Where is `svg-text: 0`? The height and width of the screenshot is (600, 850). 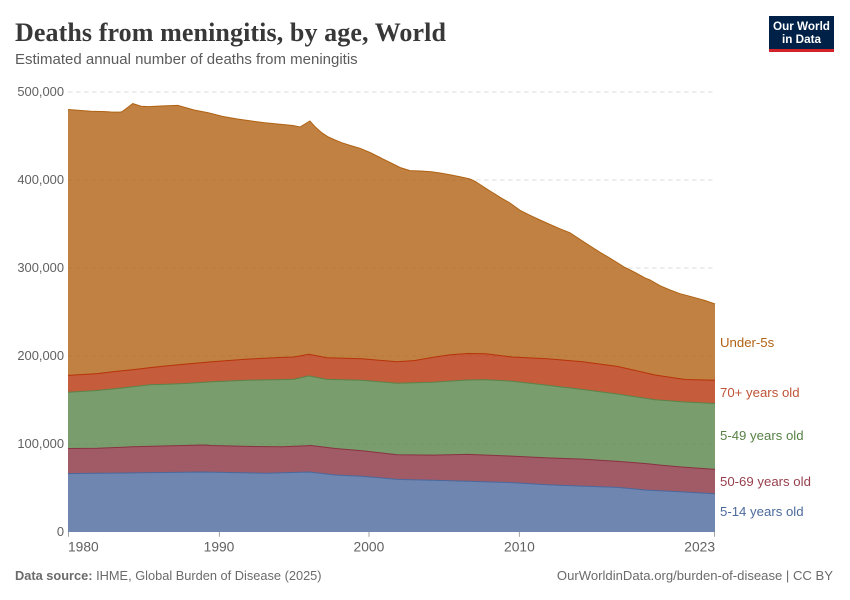
svg-text: 0 is located at coordinates (60, 531).